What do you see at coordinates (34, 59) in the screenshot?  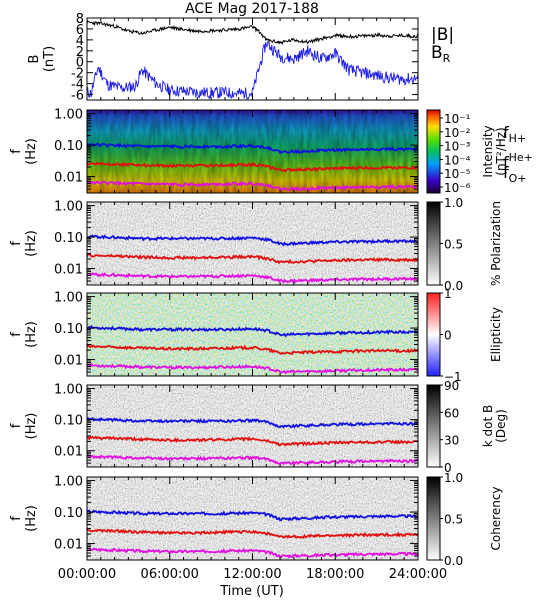 I see `mag-ylabel: B` at bounding box center [34, 59].